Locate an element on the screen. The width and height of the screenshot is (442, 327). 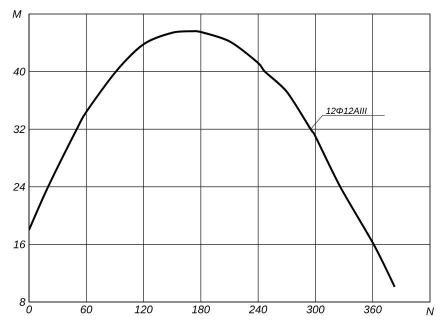
x-axis-title: N is located at coordinates (430, 312).